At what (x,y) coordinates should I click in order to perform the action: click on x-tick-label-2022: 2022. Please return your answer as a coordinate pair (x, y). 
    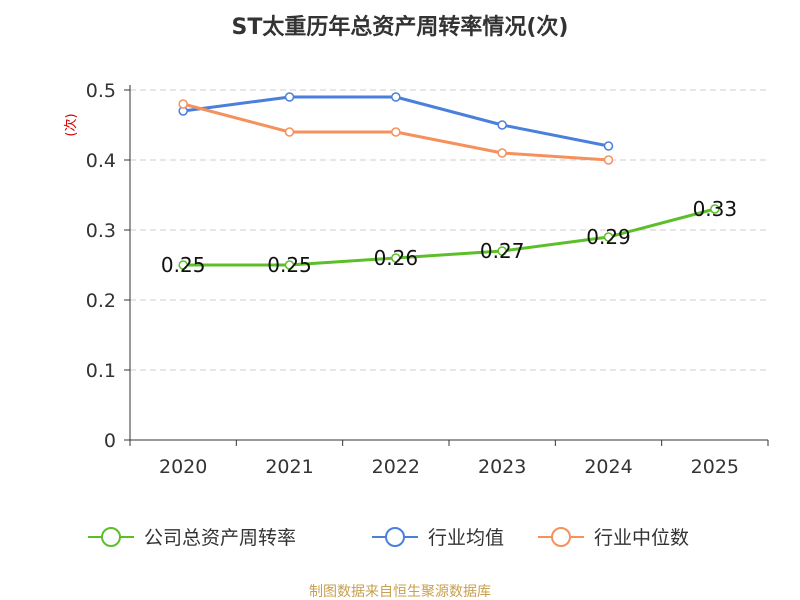
    Looking at the image, I should click on (396, 467).